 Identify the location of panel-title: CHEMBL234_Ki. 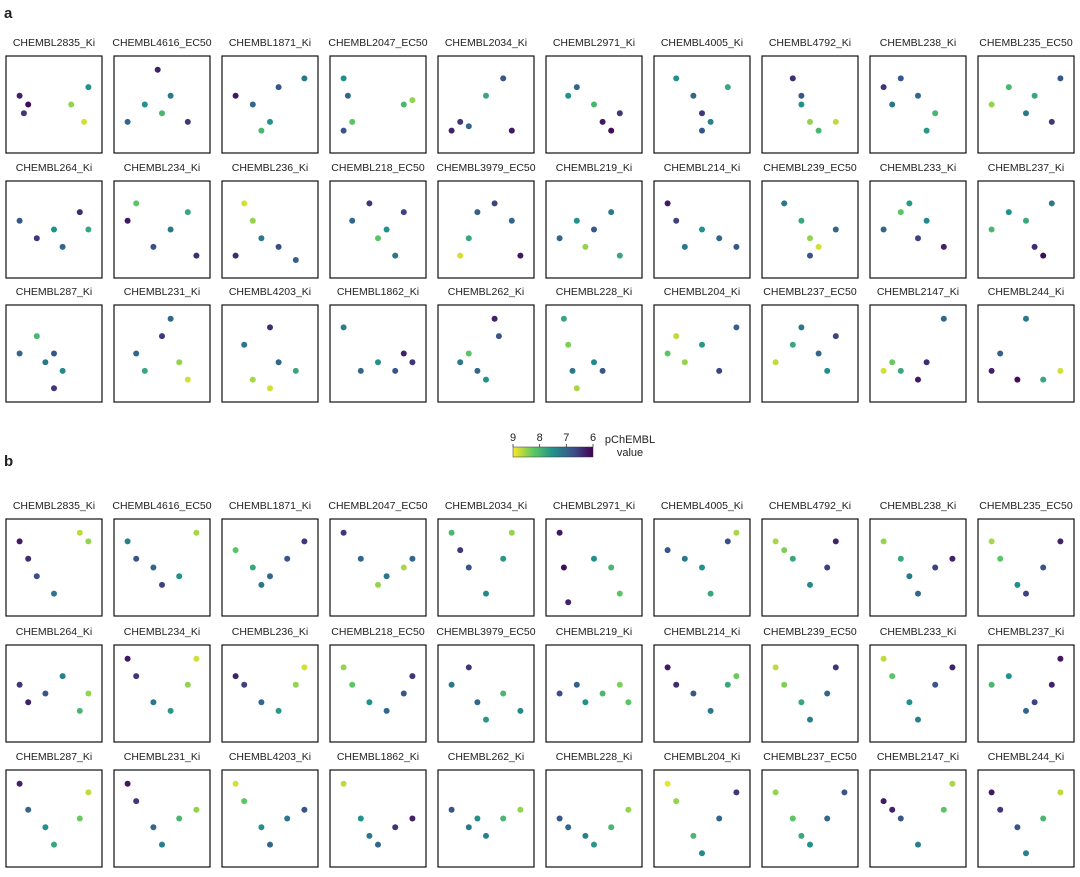
(162, 168).